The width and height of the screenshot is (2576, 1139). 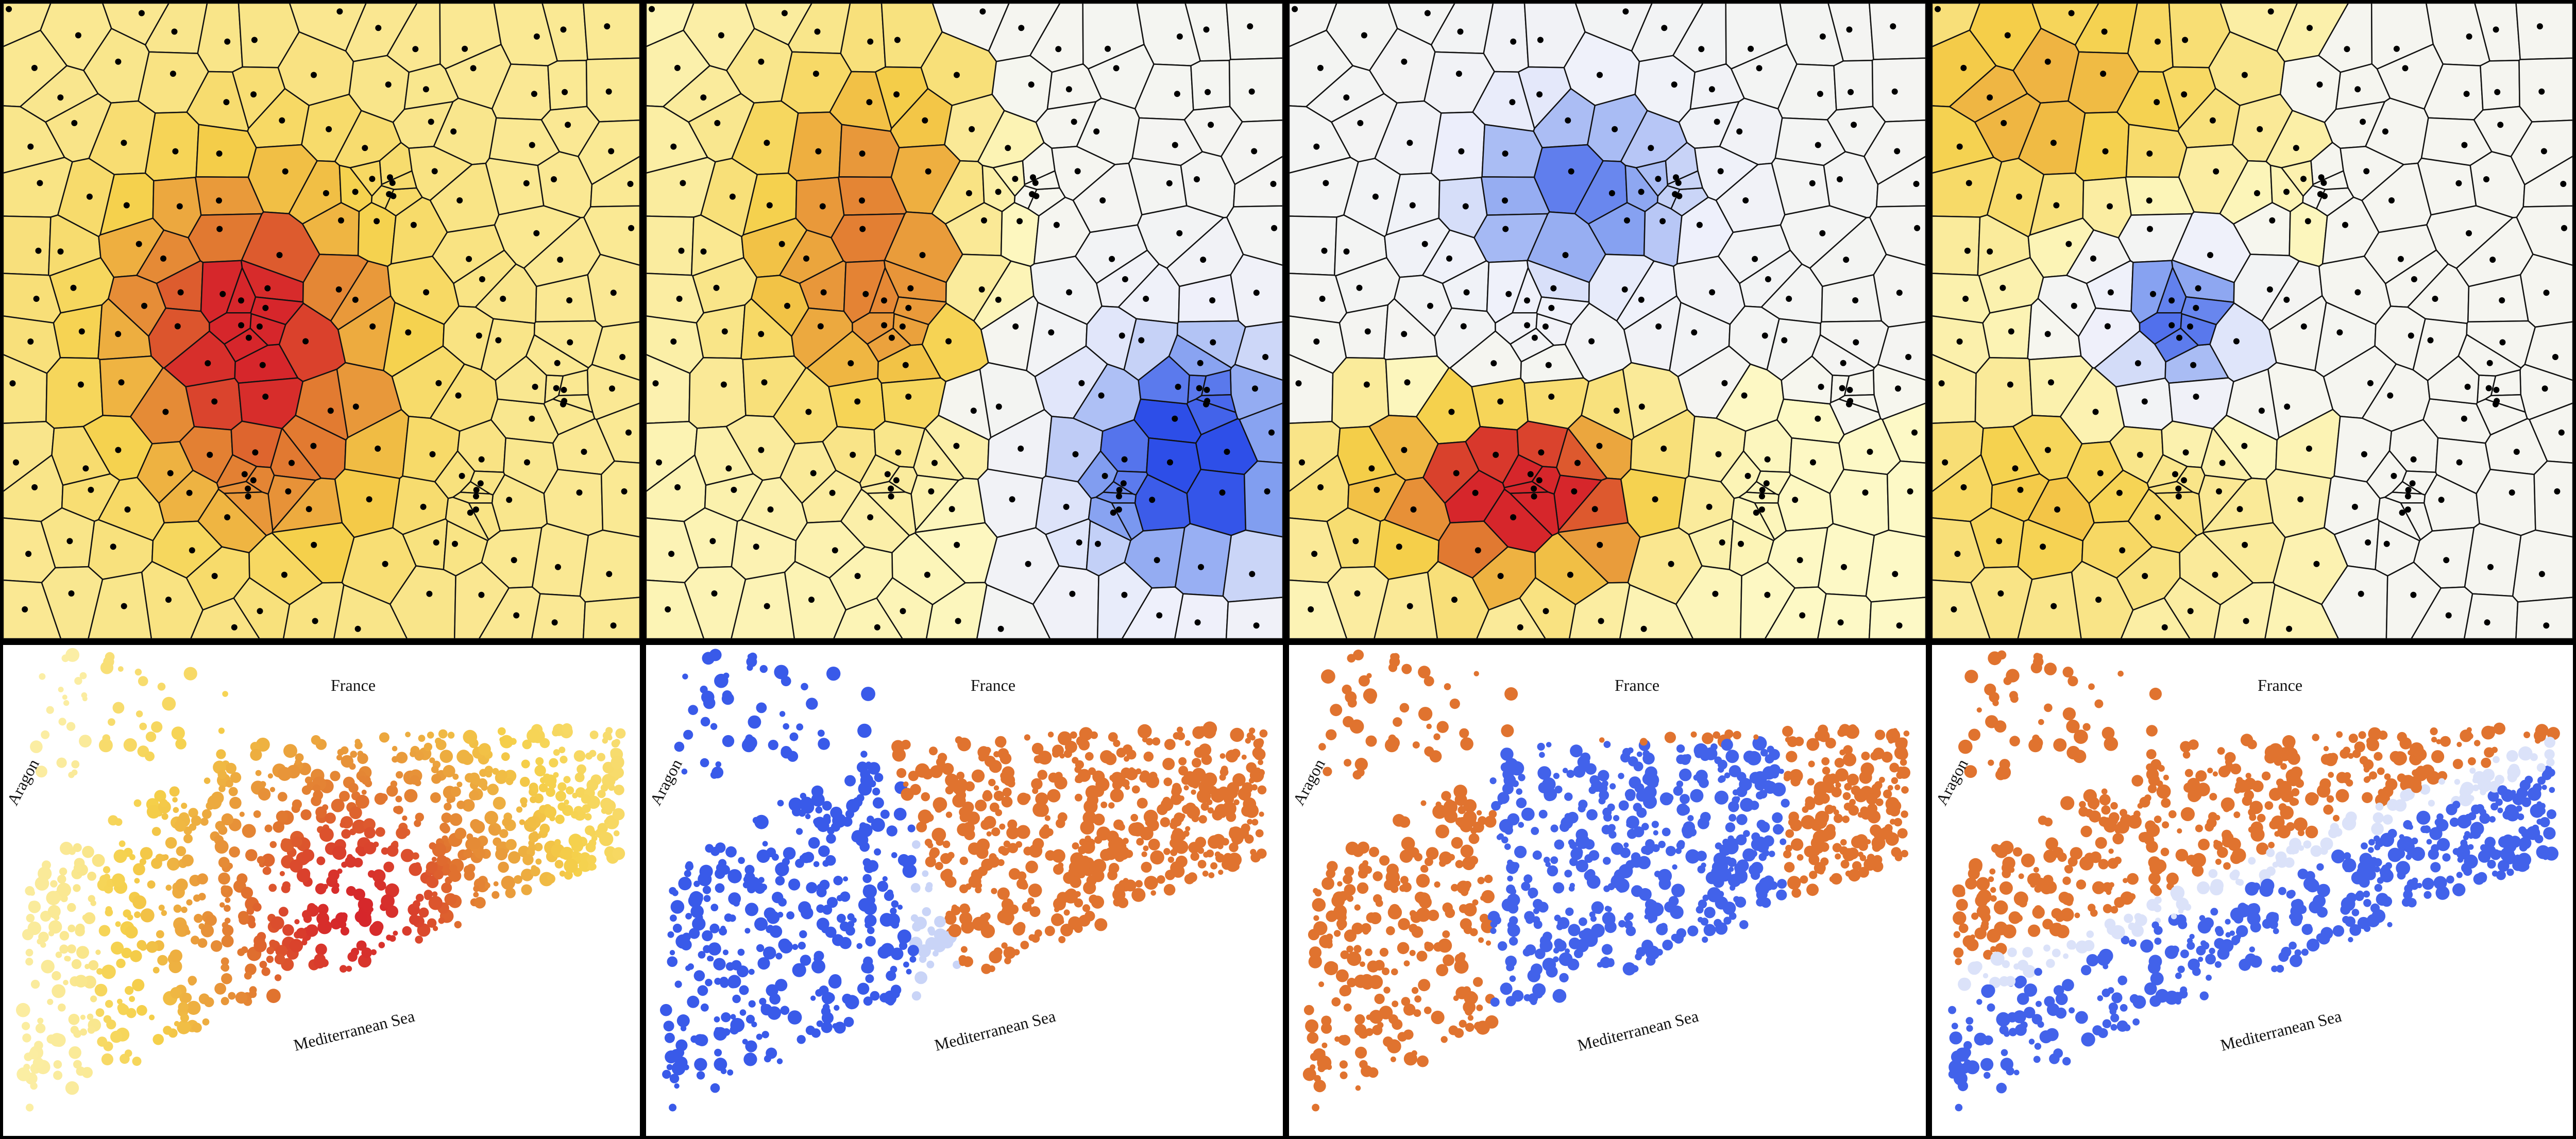 I want to click on voronoi-cell, so click(x=2546, y=90).